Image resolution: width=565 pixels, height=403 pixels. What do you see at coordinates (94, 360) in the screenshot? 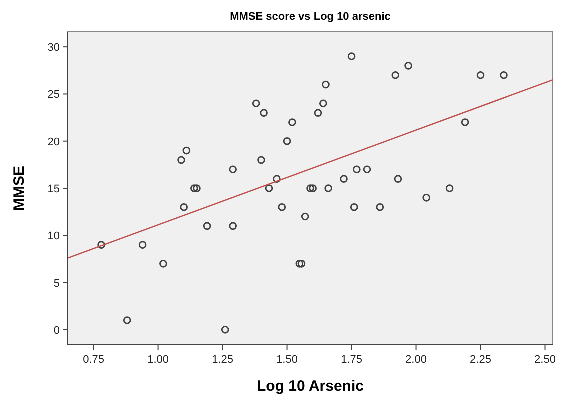
I see `x-tick-label: 0.75` at bounding box center [94, 360].